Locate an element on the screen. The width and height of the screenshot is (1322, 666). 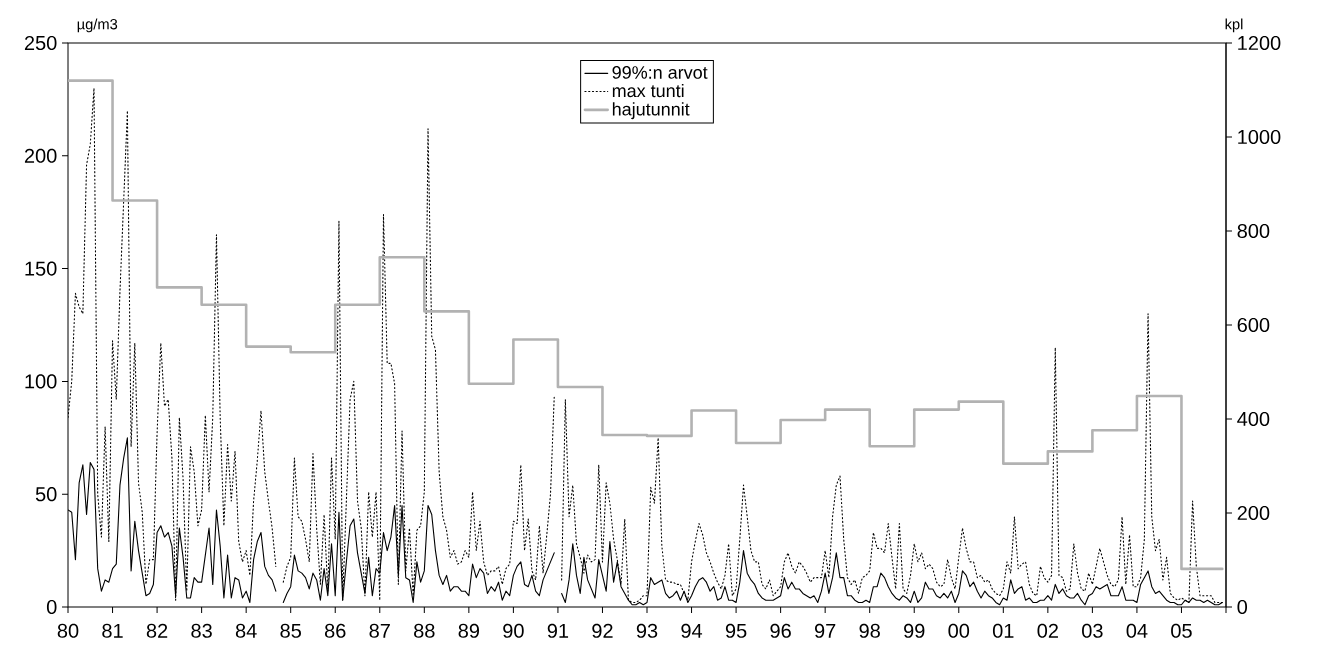
x-tick-label: 03 is located at coordinates (1092, 630).